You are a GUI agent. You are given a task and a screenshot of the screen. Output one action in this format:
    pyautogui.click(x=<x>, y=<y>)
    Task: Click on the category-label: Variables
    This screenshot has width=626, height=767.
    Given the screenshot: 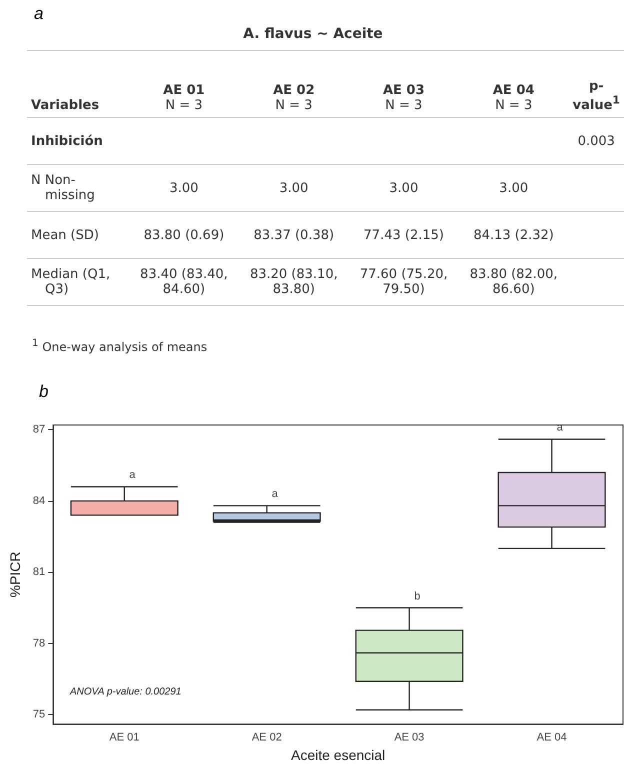 What is the action you would take?
    pyautogui.click(x=65, y=105)
    